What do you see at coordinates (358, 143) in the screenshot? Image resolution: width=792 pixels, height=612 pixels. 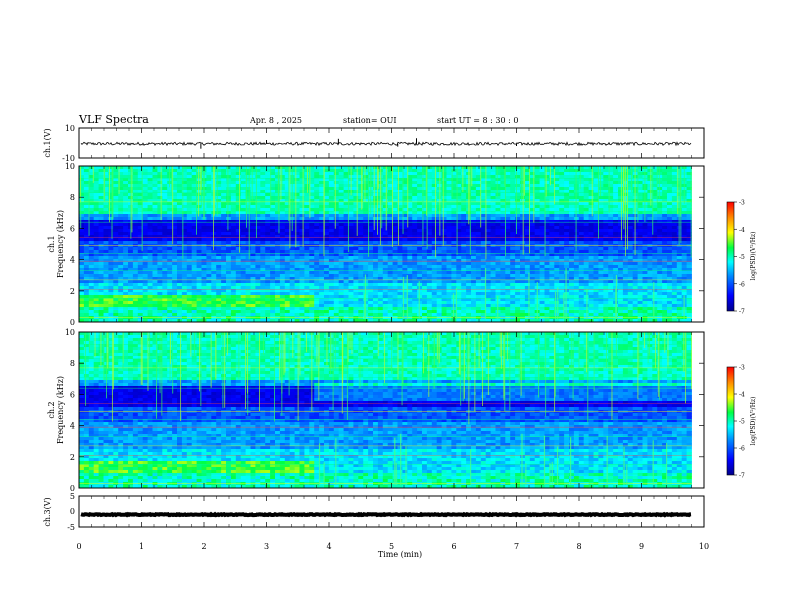 I see `ch1-spikes` at bounding box center [358, 143].